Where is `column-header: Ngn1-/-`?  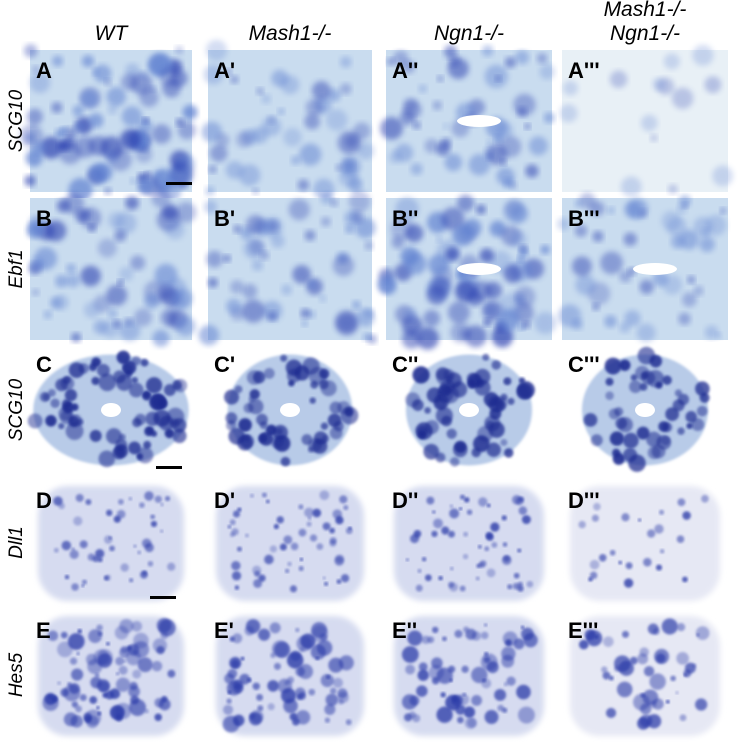
column-header: Ngn1-/- is located at coordinates (645, 33).